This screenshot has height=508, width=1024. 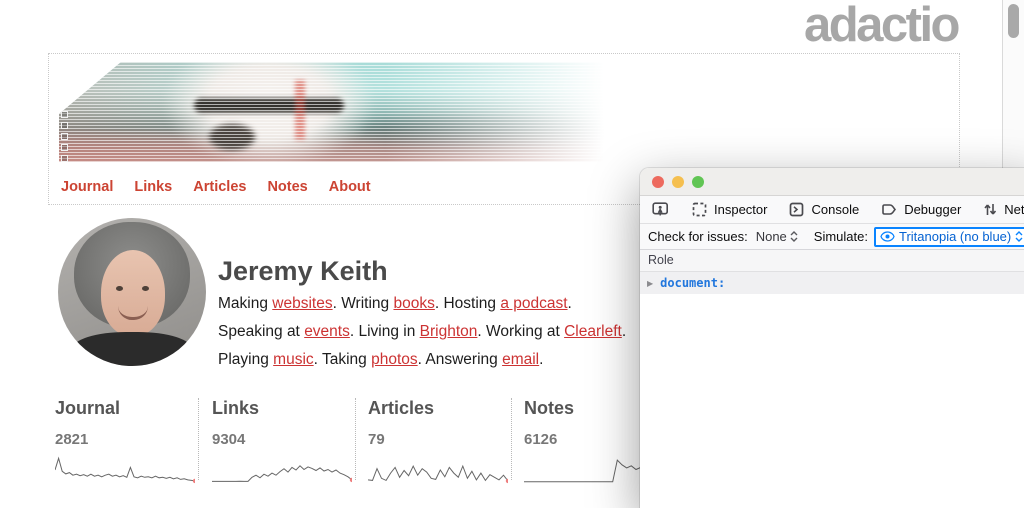 I want to click on tab-network: Network, so click(x=998, y=209).